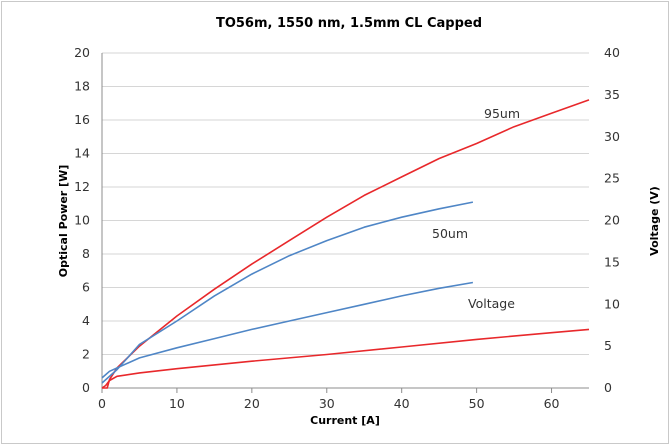 The height and width of the screenshot is (447, 672). What do you see at coordinates (608, 387) in the screenshot?
I see `y2-tick-label: 0` at bounding box center [608, 387].